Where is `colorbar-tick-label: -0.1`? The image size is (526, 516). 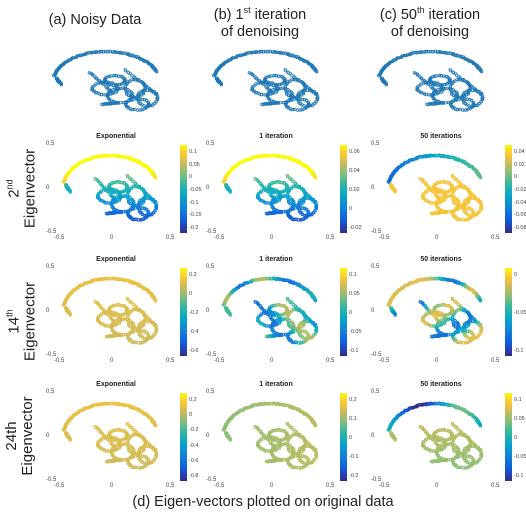 colorbar-tick-label: -0.1 is located at coordinates (519, 351).